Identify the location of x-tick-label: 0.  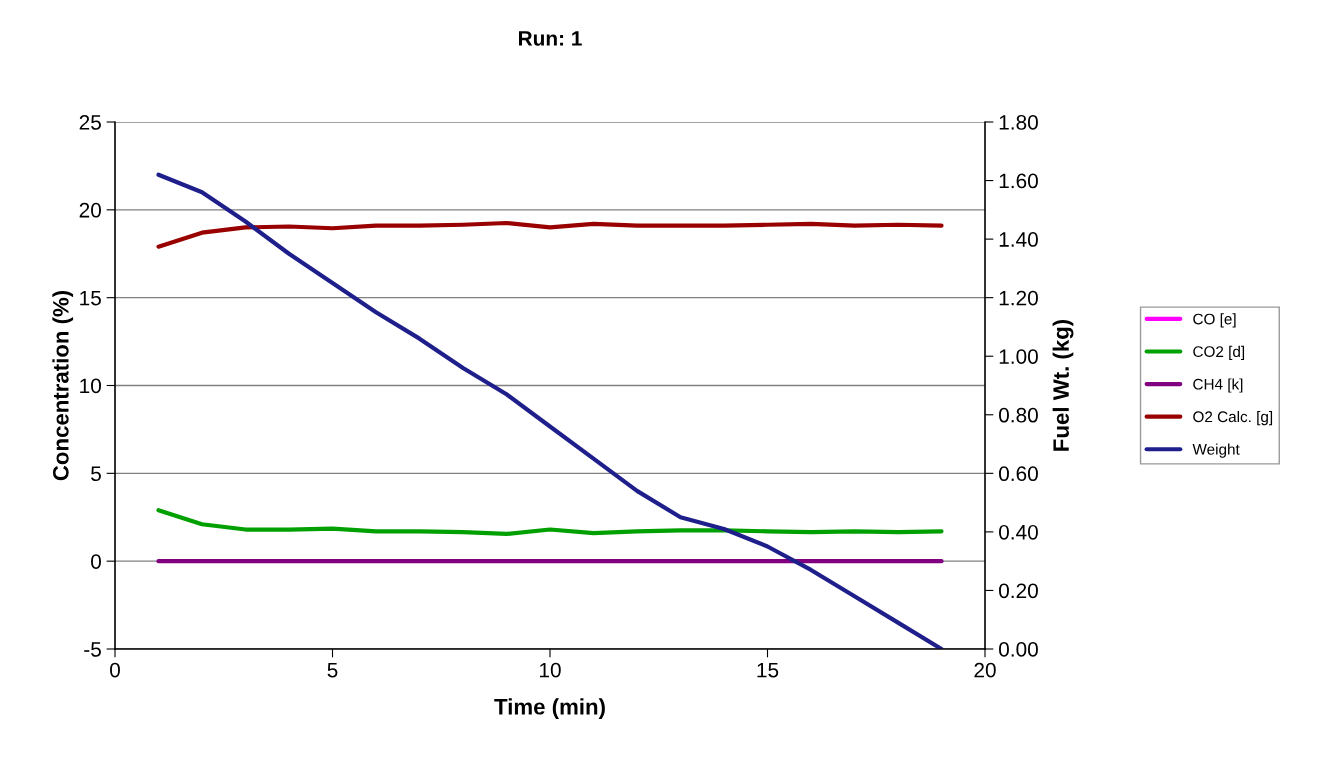
(115, 670).